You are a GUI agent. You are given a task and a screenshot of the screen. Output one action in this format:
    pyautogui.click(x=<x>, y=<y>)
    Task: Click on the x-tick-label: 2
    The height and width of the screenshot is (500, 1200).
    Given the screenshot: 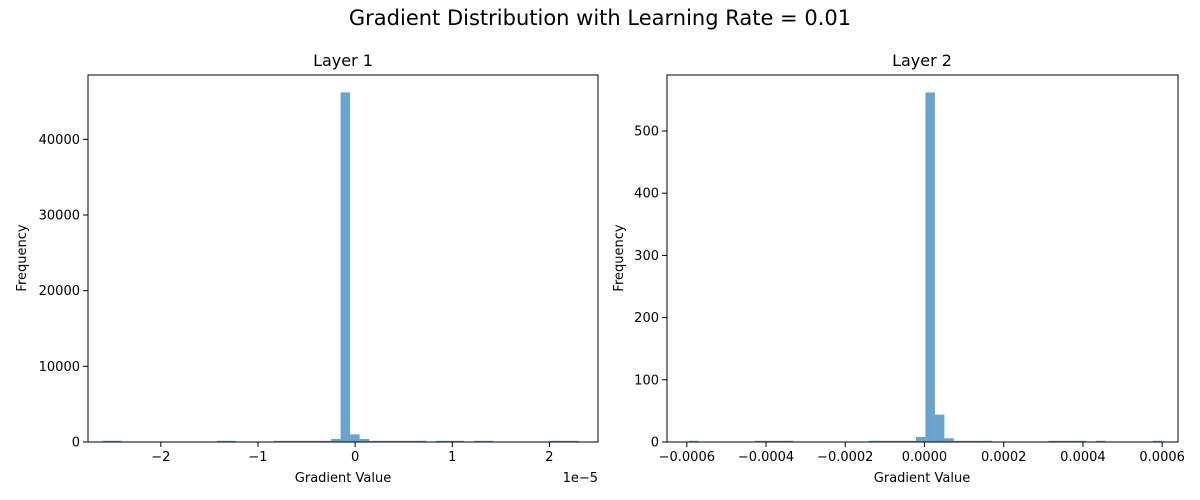 What is the action you would take?
    pyautogui.click(x=549, y=457)
    